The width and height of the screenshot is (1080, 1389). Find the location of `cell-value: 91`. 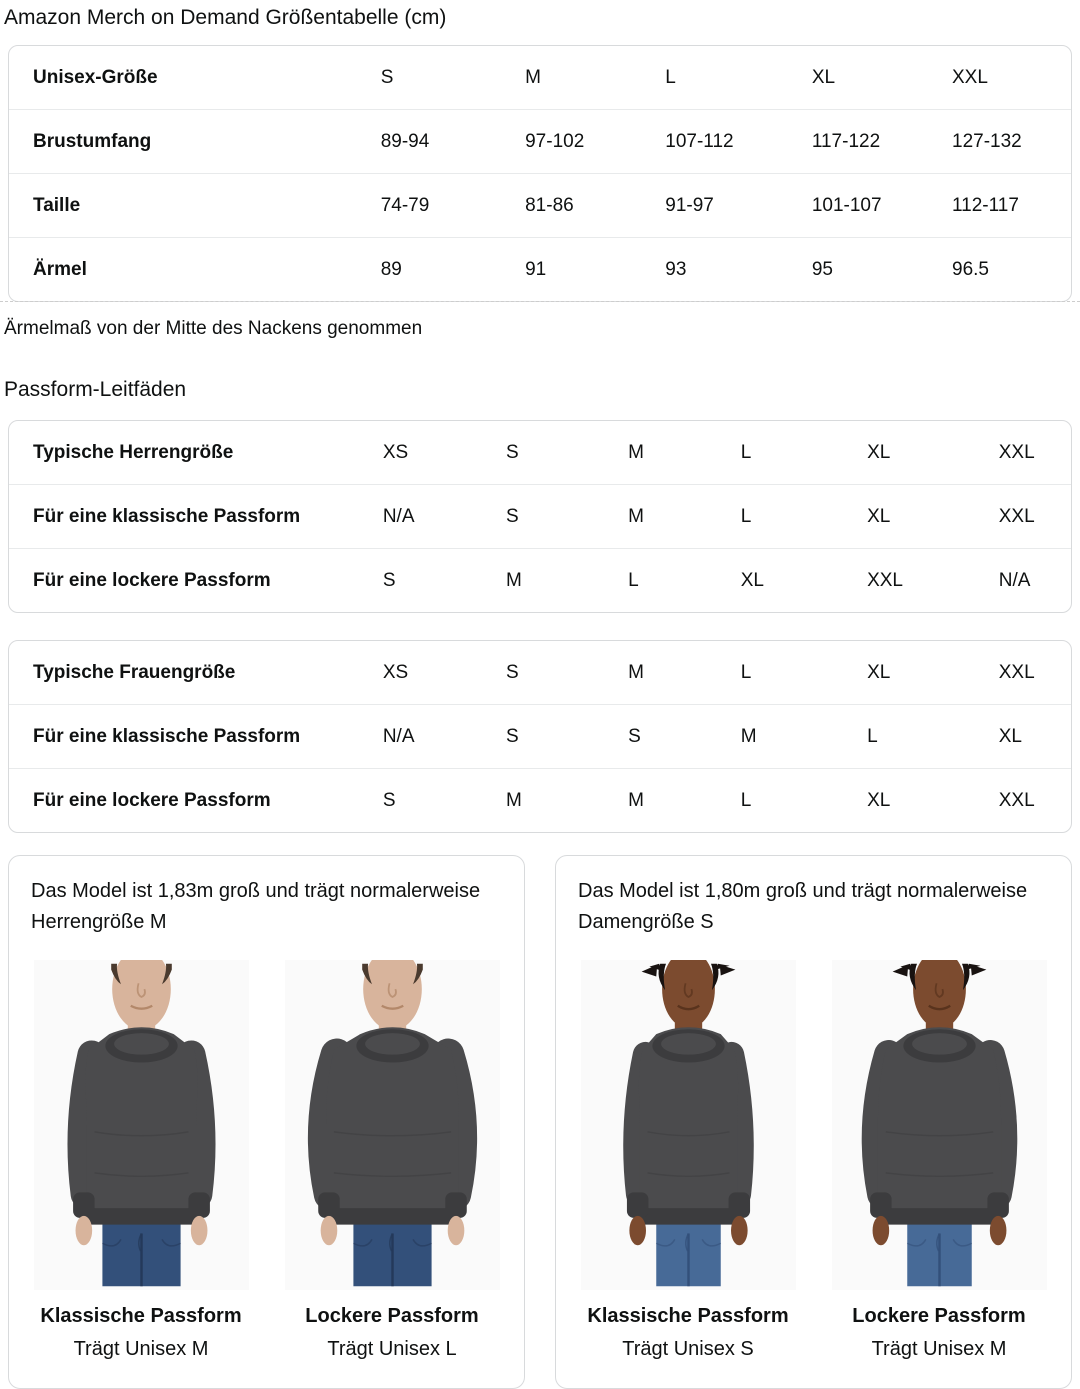

cell-value: 91 is located at coordinates (595, 269).